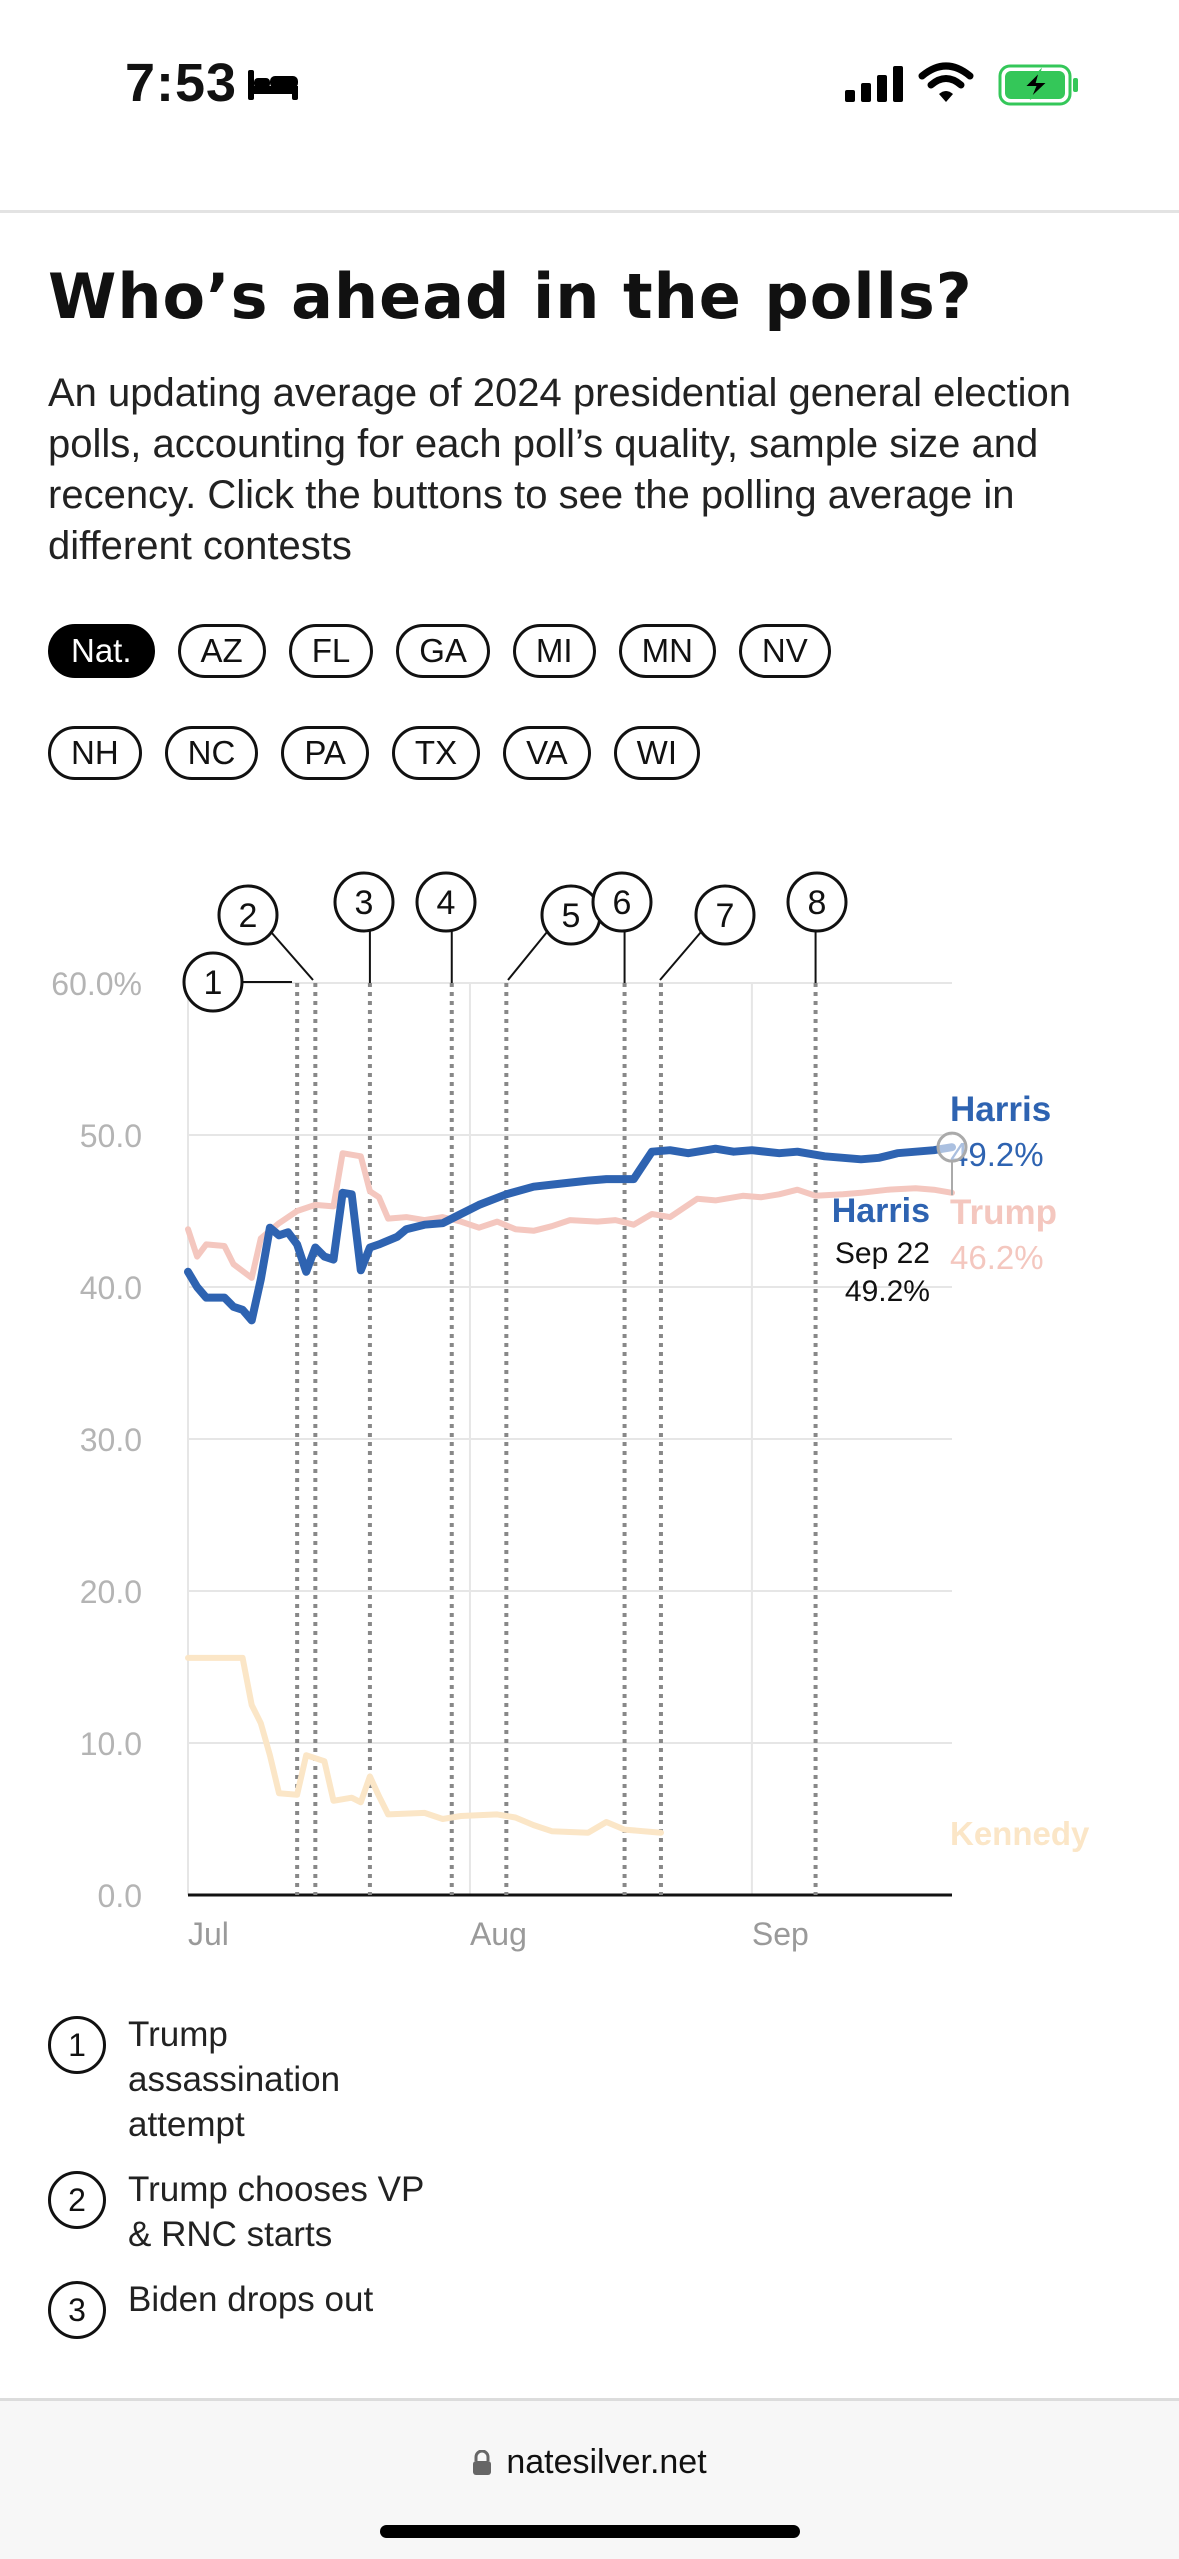 Image resolution: width=1179 pixels, height=2559 pixels. What do you see at coordinates (510, 296) in the screenshot?
I see `page-title: Who’s ahead in the polls?` at bounding box center [510, 296].